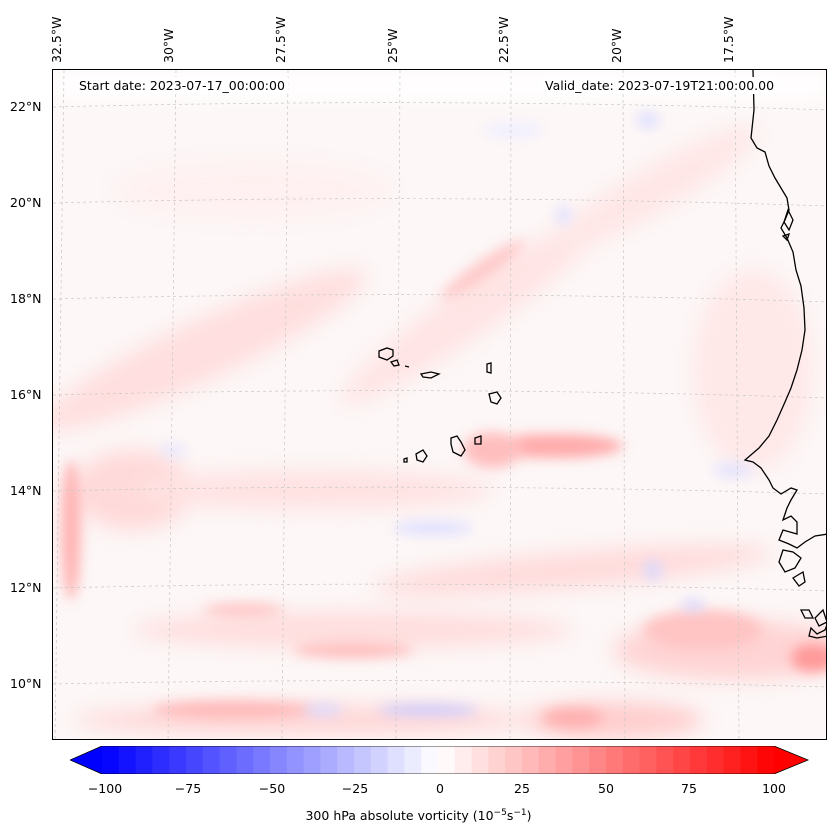  I want to click on colorbar, so click(440, 760).